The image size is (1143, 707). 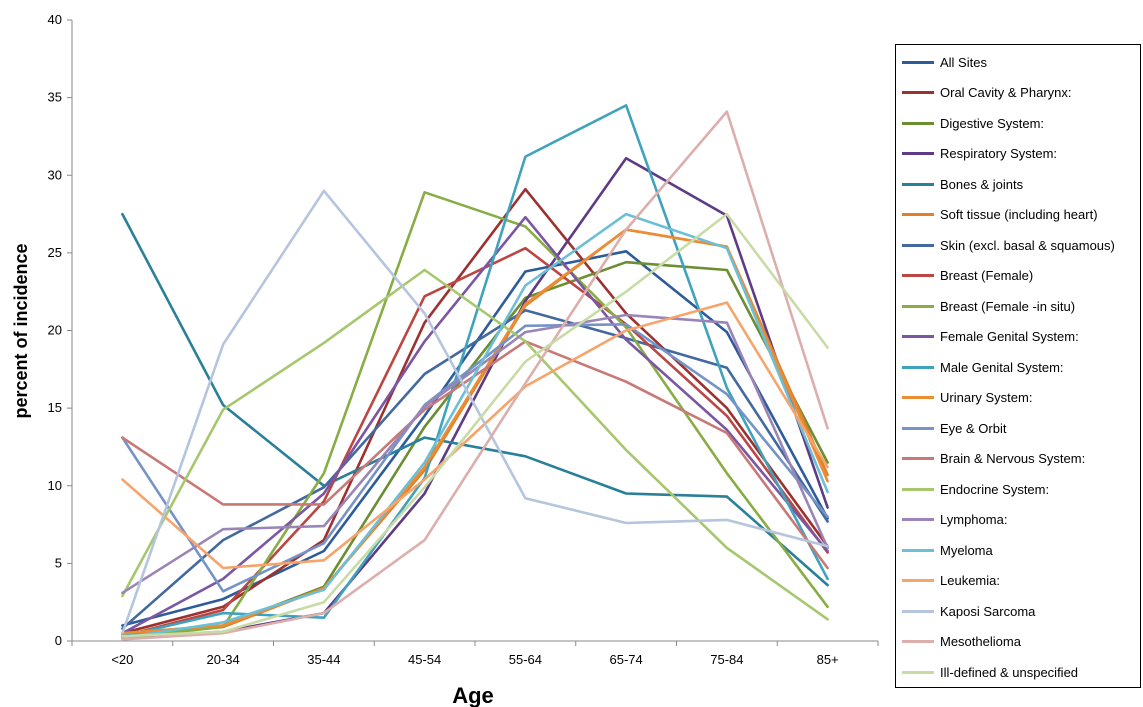 I want to click on legend-item: Eye & Orbit, so click(x=954, y=428).